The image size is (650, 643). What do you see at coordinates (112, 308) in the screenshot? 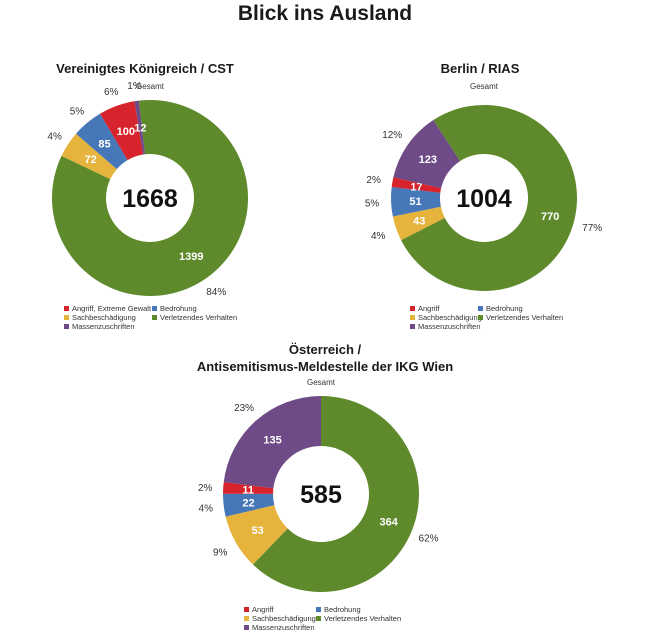
I see `legend-label: Angriff, Extreme Gewalt` at bounding box center [112, 308].